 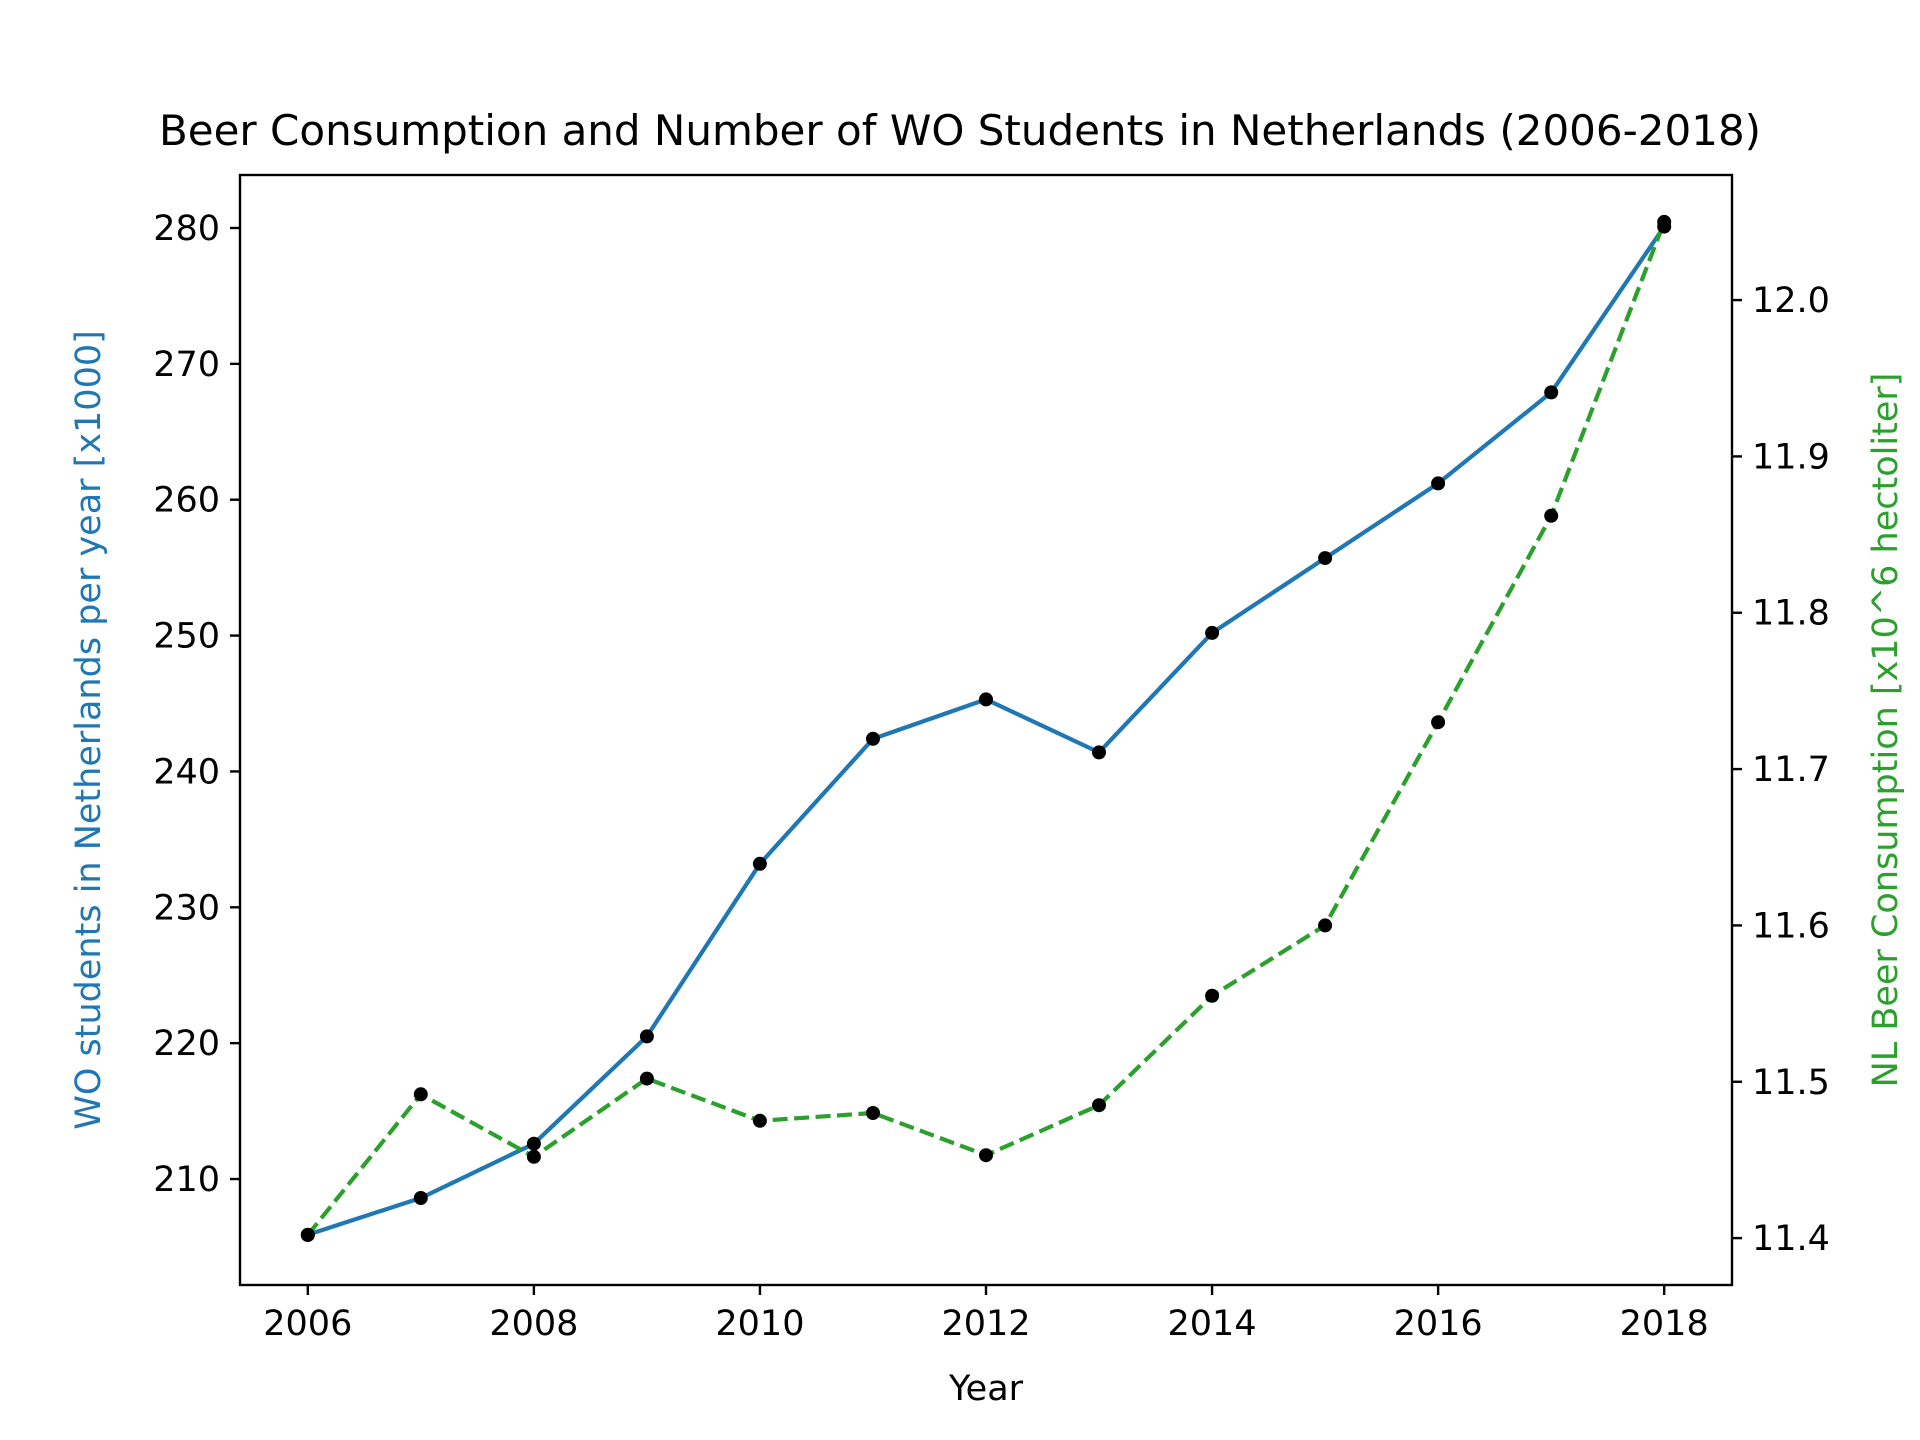 What do you see at coordinates (759, 1324) in the screenshot?
I see `x-tick-label: 2010` at bounding box center [759, 1324].